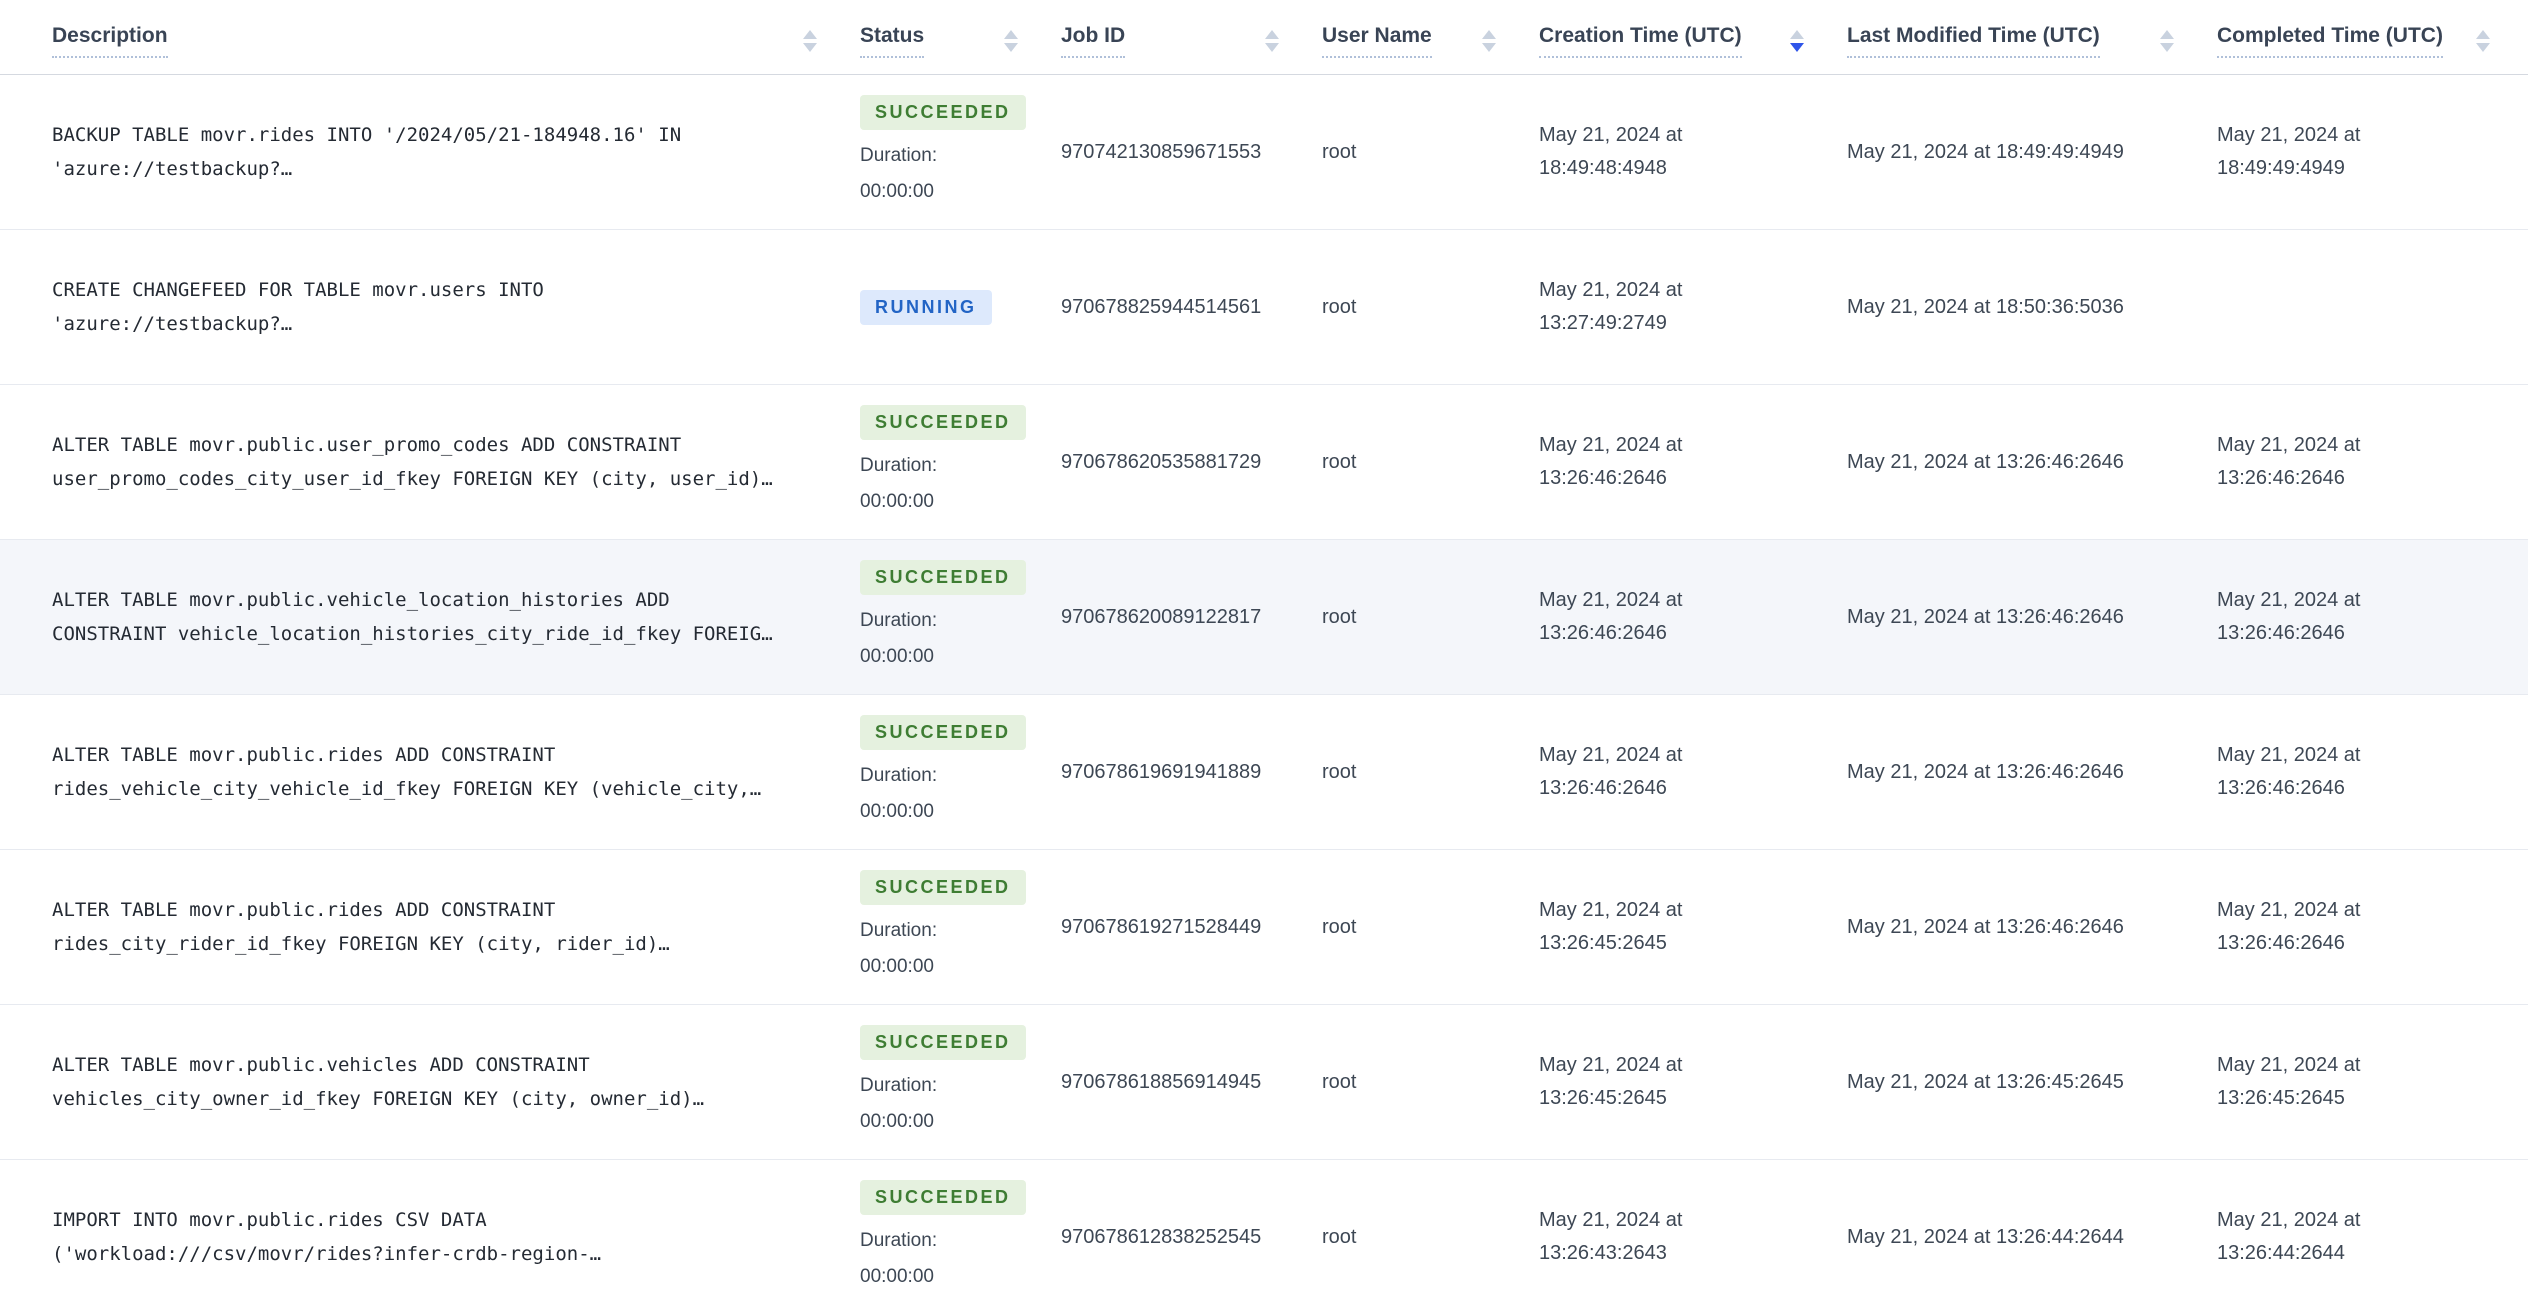  I want to click on column-header-description: Description, so click(427, 37).